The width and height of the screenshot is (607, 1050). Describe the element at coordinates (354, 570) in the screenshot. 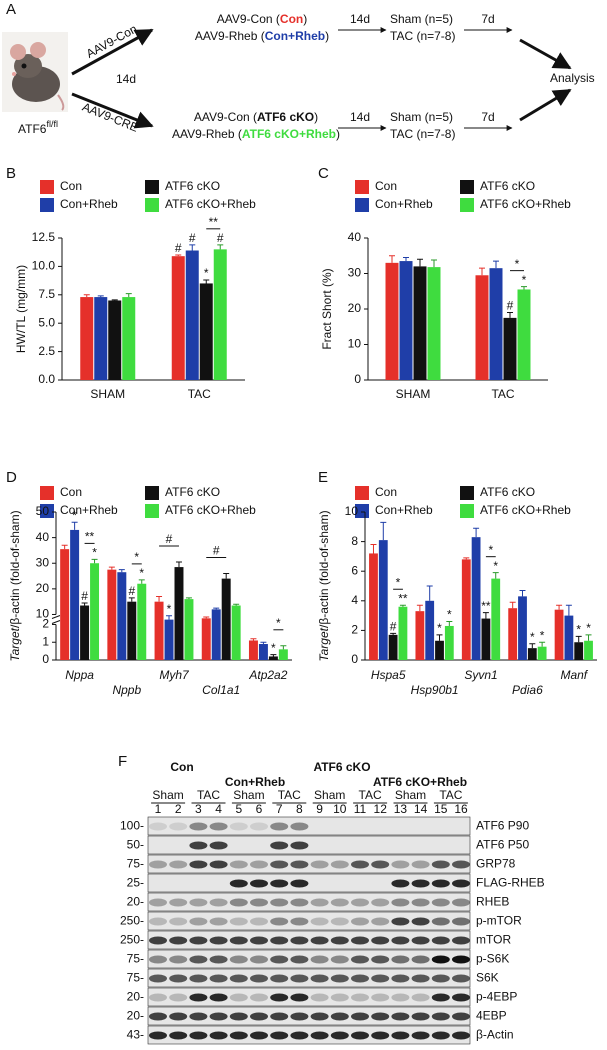

I see `y-tick-label: 6` at that location.